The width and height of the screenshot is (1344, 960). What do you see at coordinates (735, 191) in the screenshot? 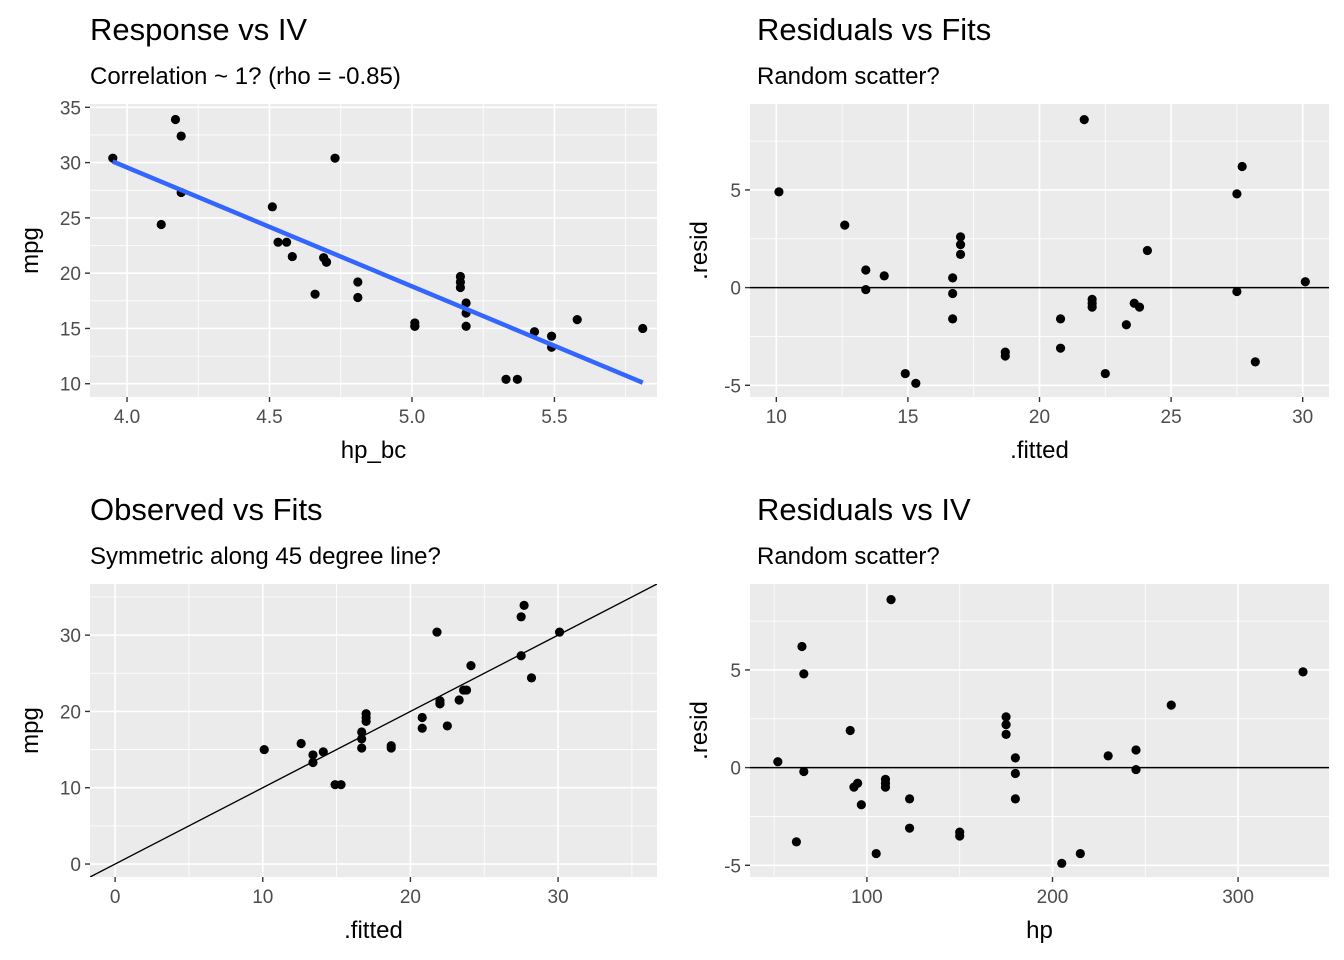
I see `y-tick-label: 5` at bounding box center [735, 191].